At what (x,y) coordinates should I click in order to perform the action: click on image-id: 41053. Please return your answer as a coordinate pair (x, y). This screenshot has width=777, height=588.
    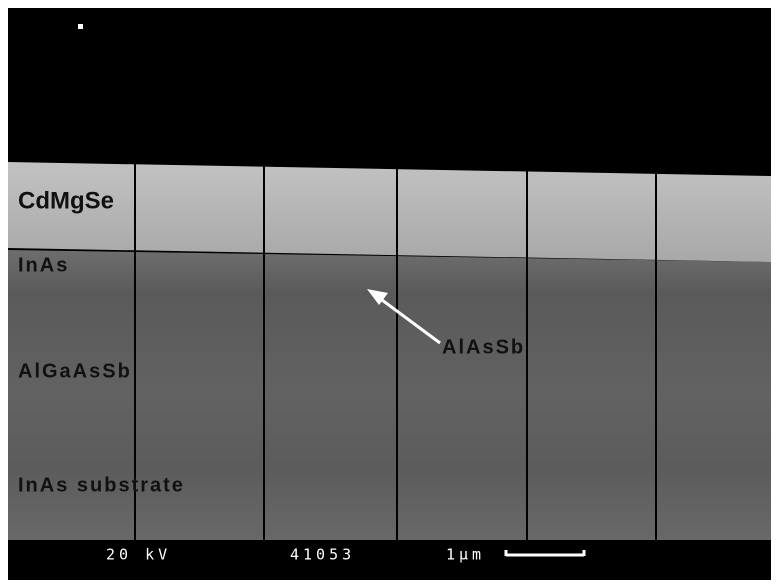
    Looking at the image, I should click on (322, 555).